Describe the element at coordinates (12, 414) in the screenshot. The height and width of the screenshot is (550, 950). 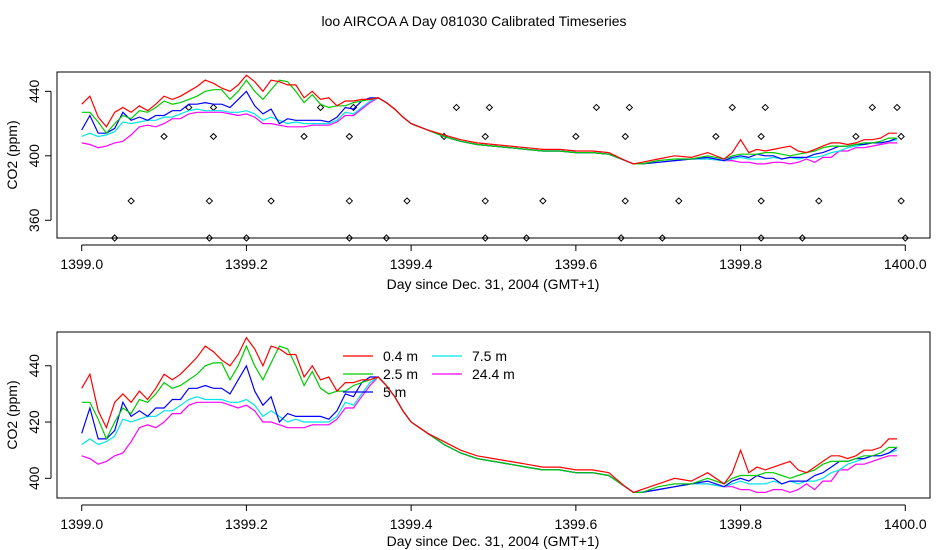
I see `y-axis-label-bottom: CO2 (ppm)` at that location.